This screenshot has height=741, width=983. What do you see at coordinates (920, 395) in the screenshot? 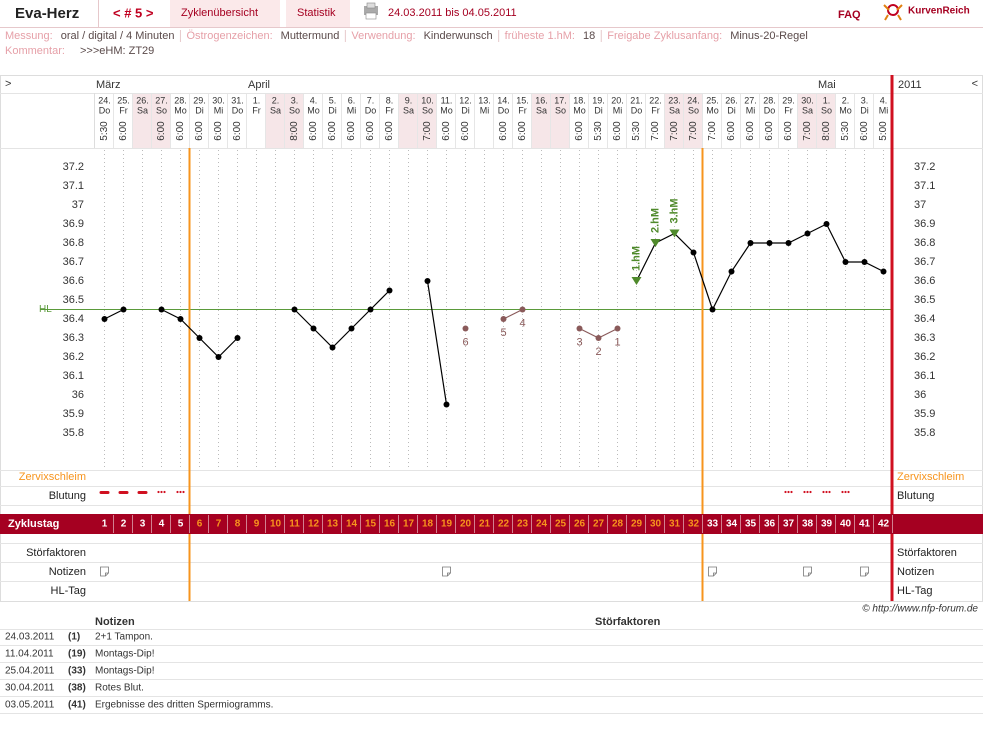
I see `y-tick-label: 36` at bounding box center [920, 395].